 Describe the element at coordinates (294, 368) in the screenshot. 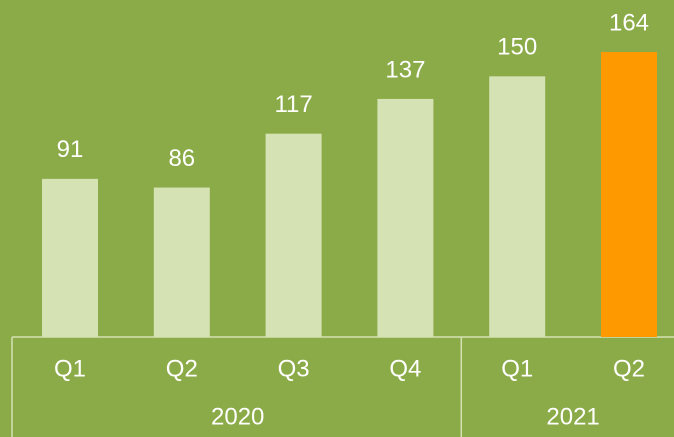

I see `x-tick-label: Q3` at that location.